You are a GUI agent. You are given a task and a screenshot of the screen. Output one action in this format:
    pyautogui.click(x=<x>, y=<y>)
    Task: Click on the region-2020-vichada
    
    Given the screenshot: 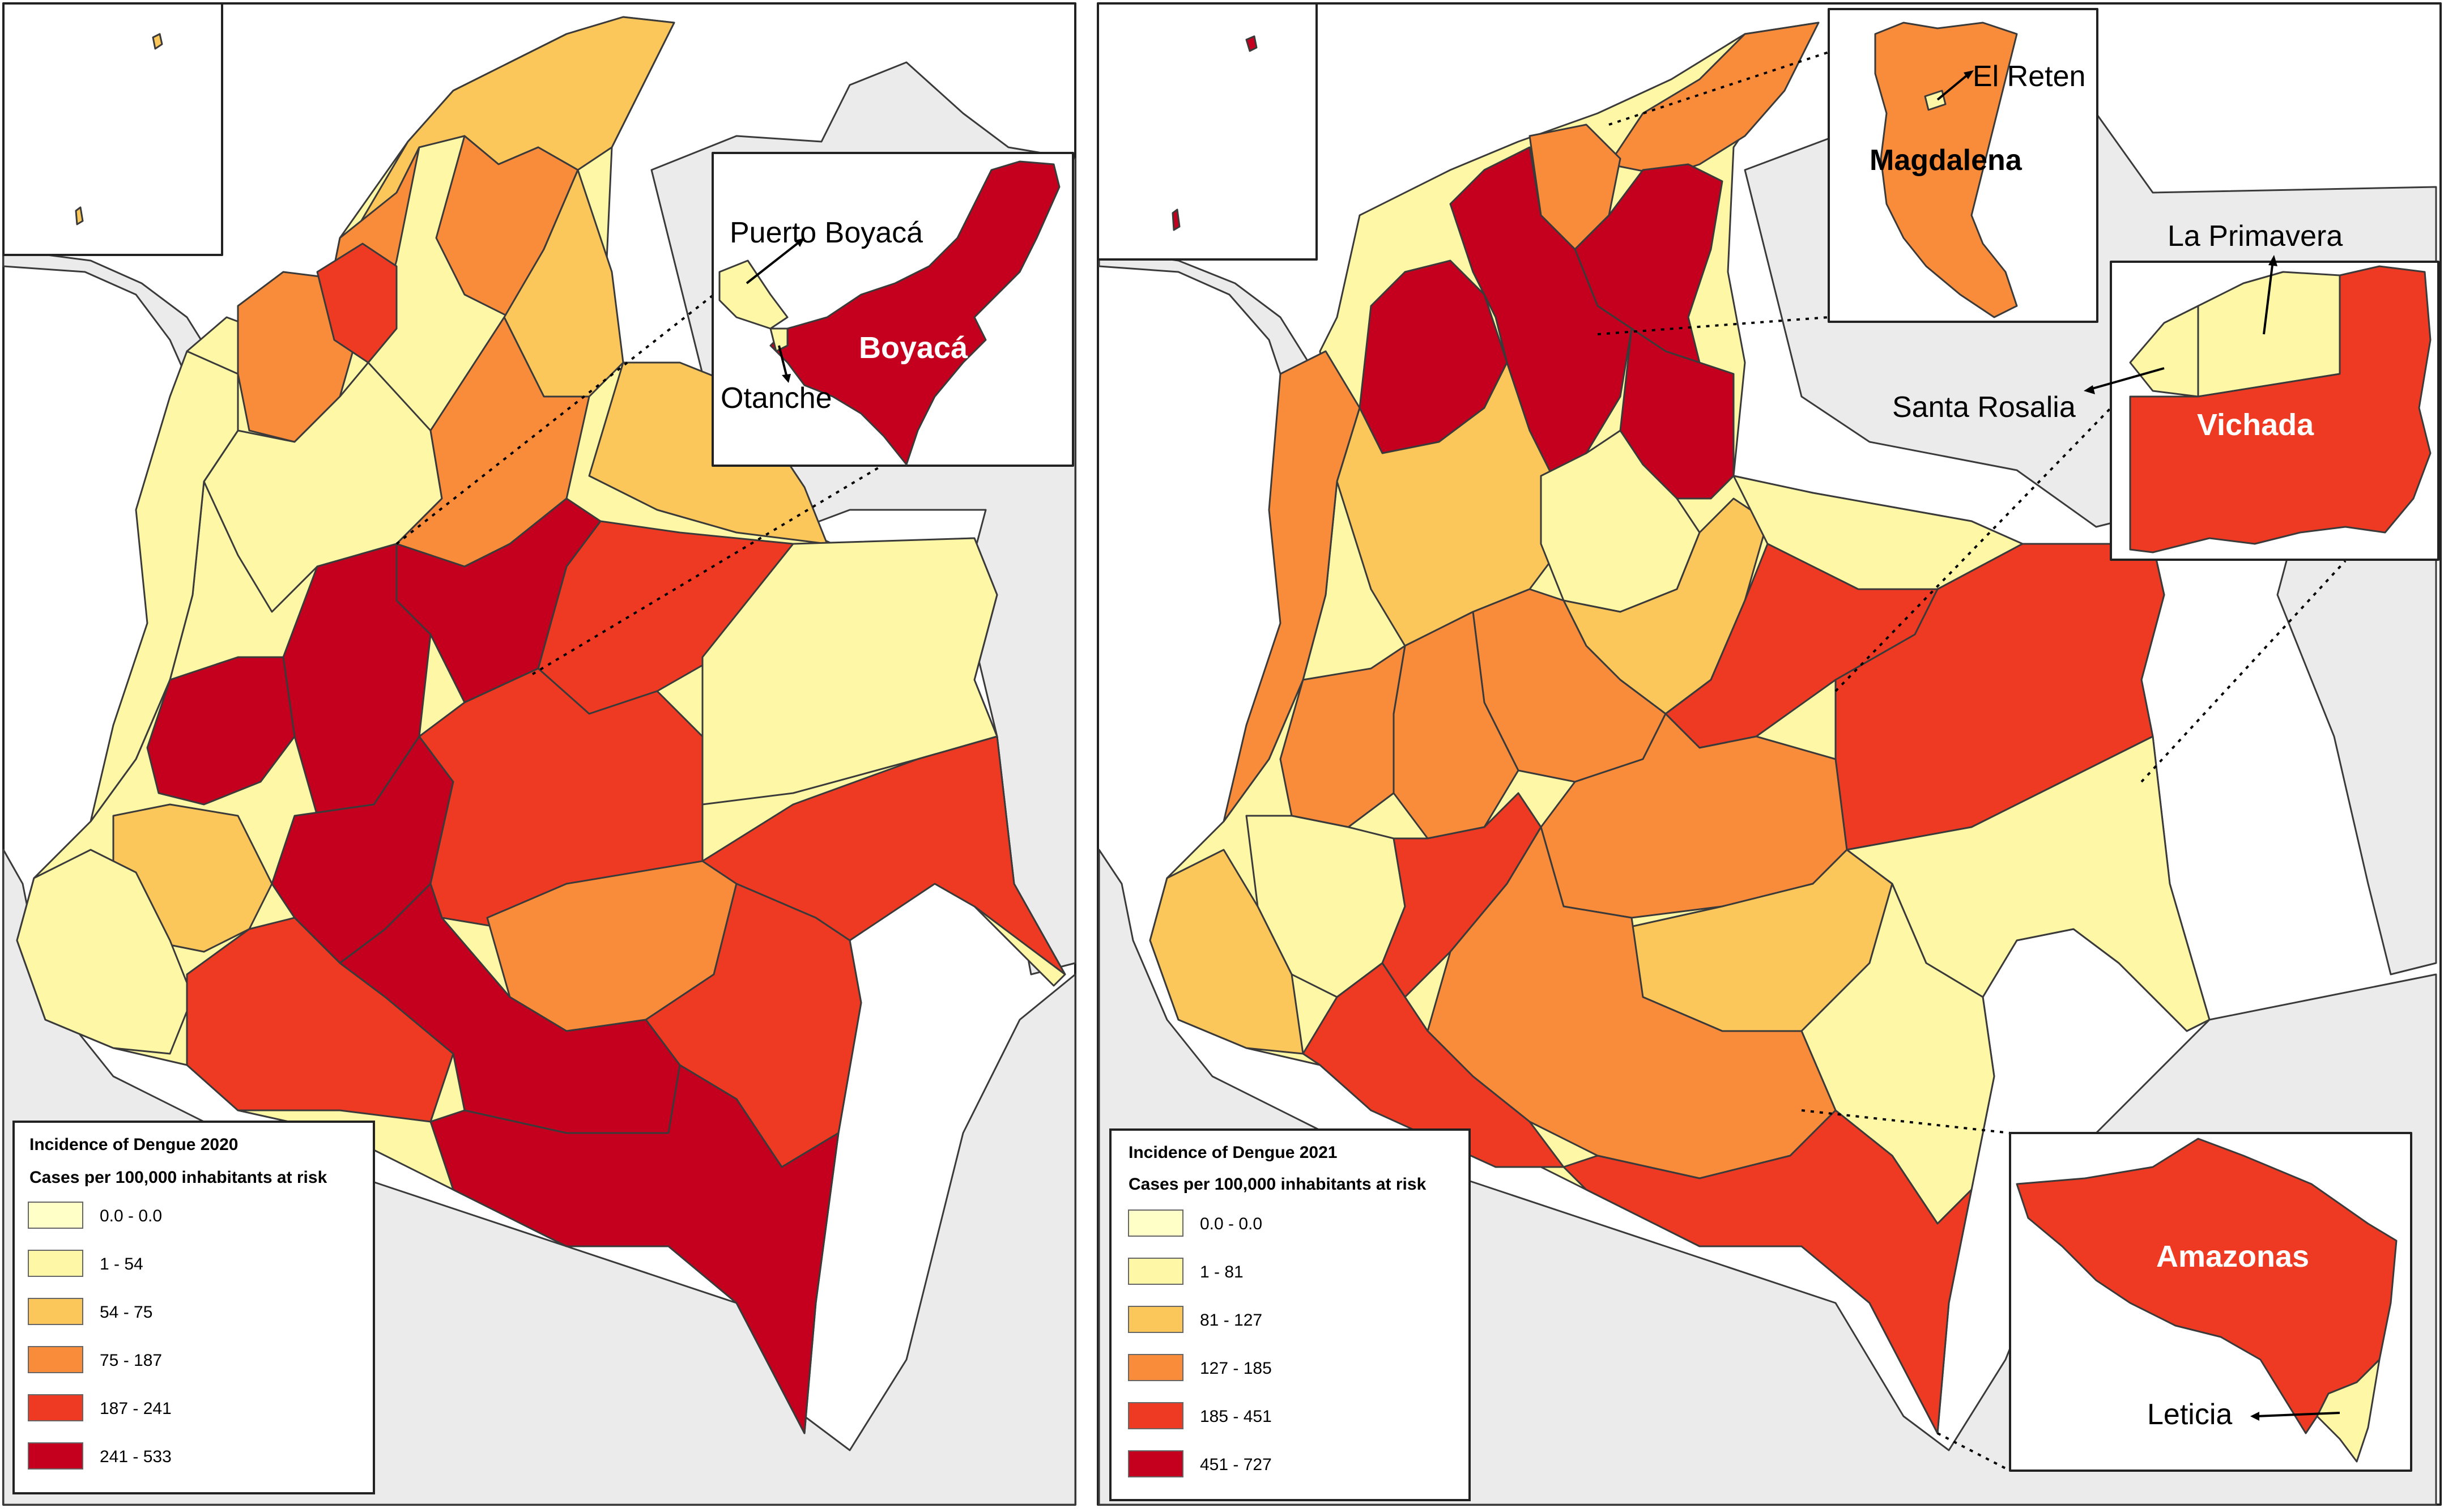 What is the action you would take?
    pyautogui.click(x=850, y=671)
    